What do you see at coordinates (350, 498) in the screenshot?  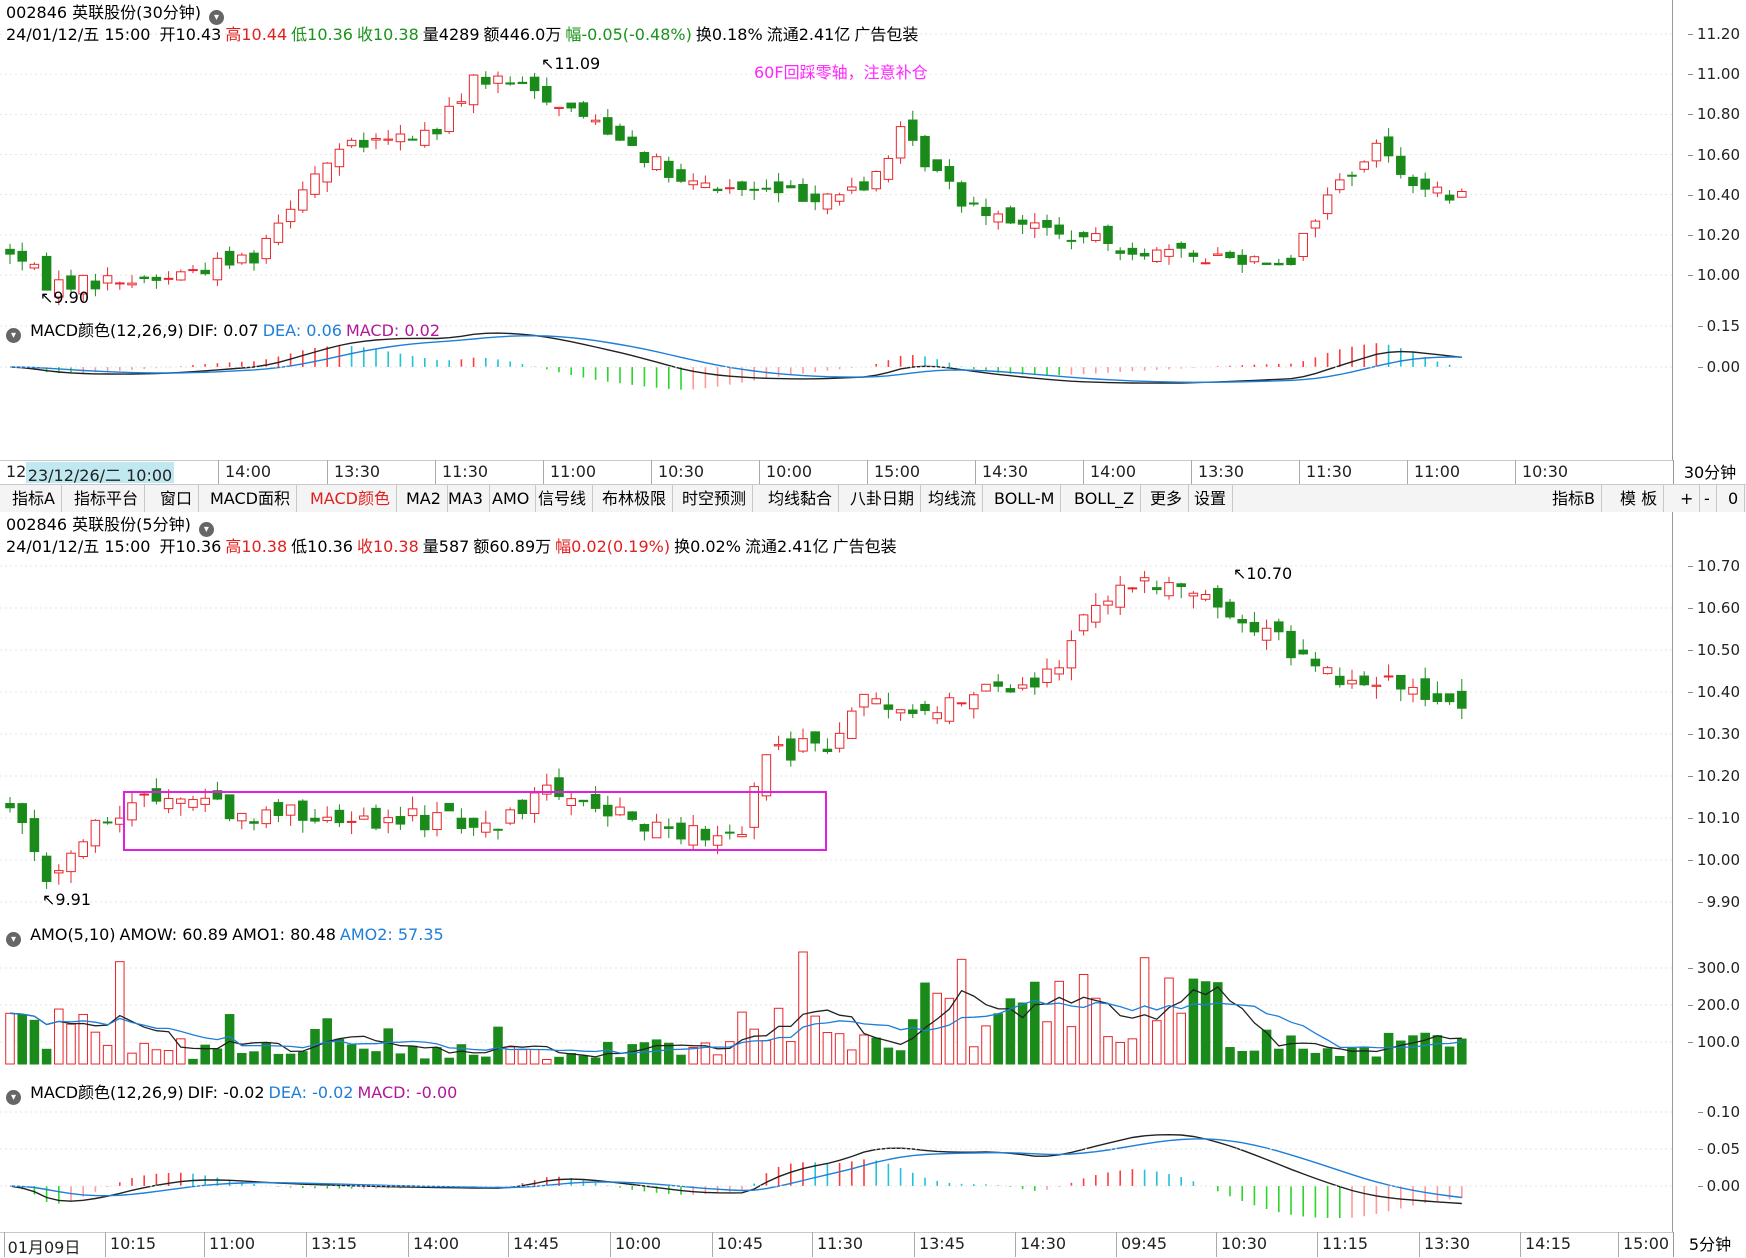 I see `toolbar-button: MACD颜色` at bounding box center [350, 498].